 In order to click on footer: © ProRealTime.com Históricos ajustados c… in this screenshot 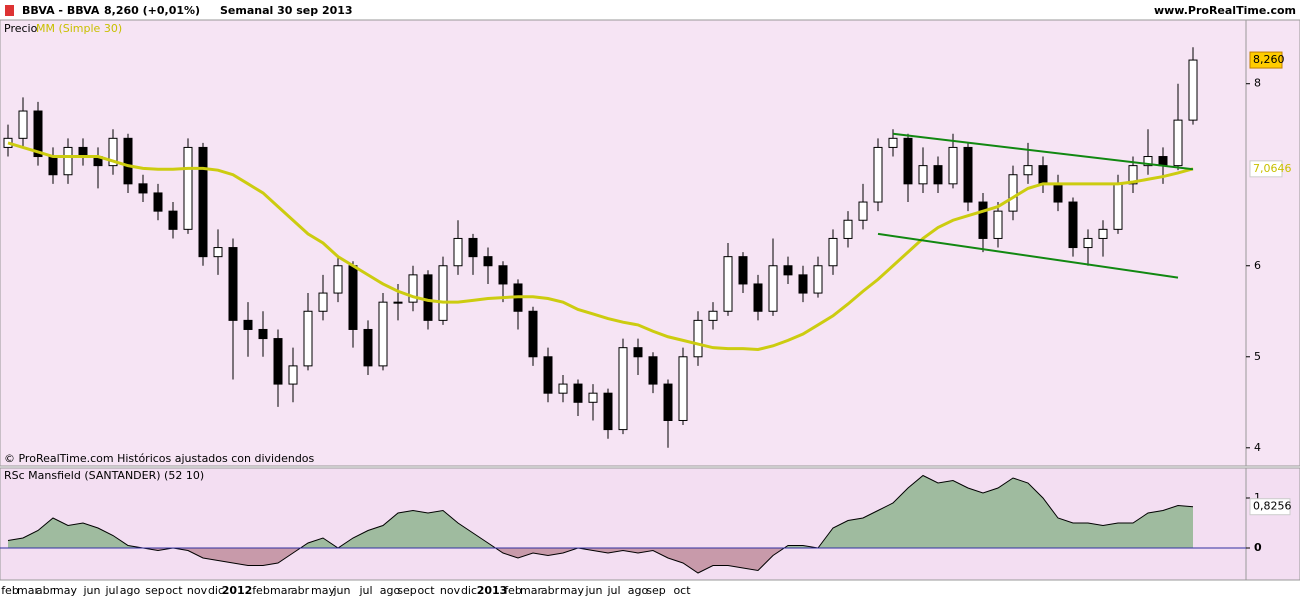, I will do `click(159, 458)`.